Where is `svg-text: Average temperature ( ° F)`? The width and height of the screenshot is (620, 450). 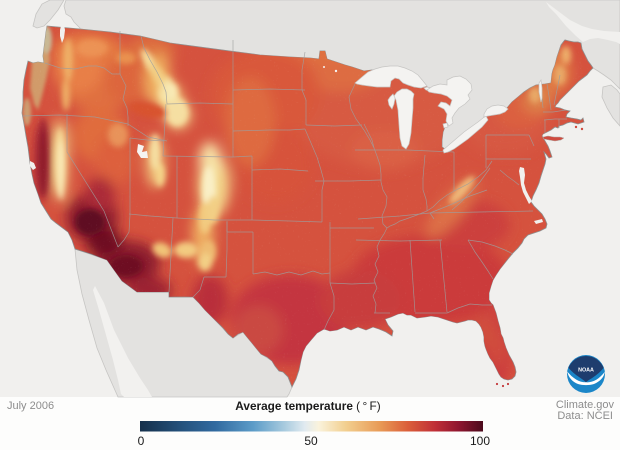 svg-text: Average temperature ( ° F) is located at coordinates (307, 406).